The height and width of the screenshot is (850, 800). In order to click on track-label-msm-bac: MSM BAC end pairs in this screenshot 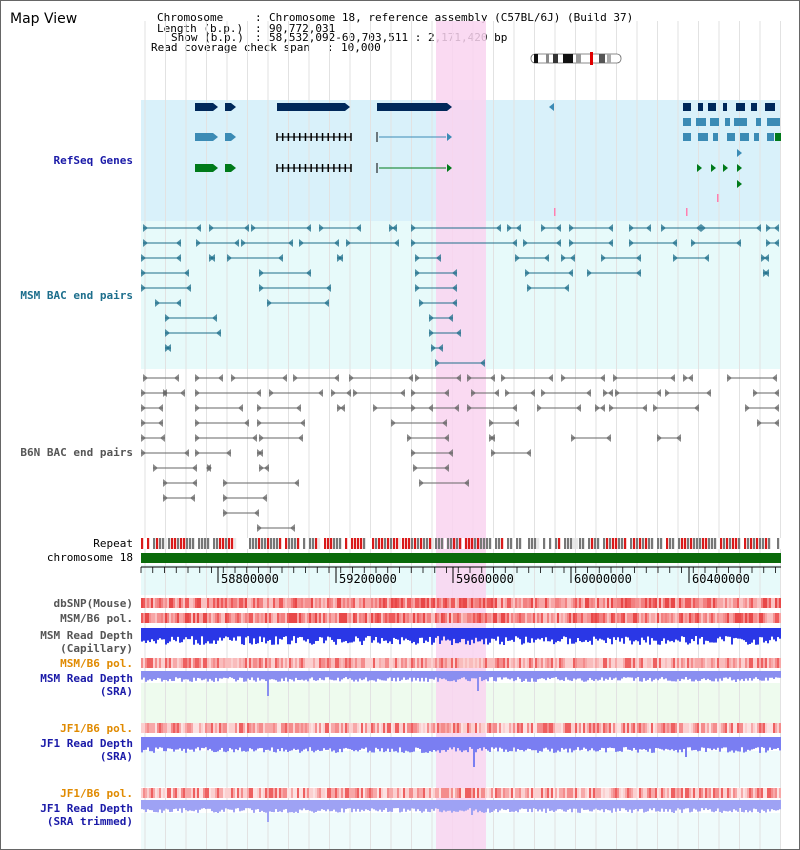, I will do `click(76, 295)`.